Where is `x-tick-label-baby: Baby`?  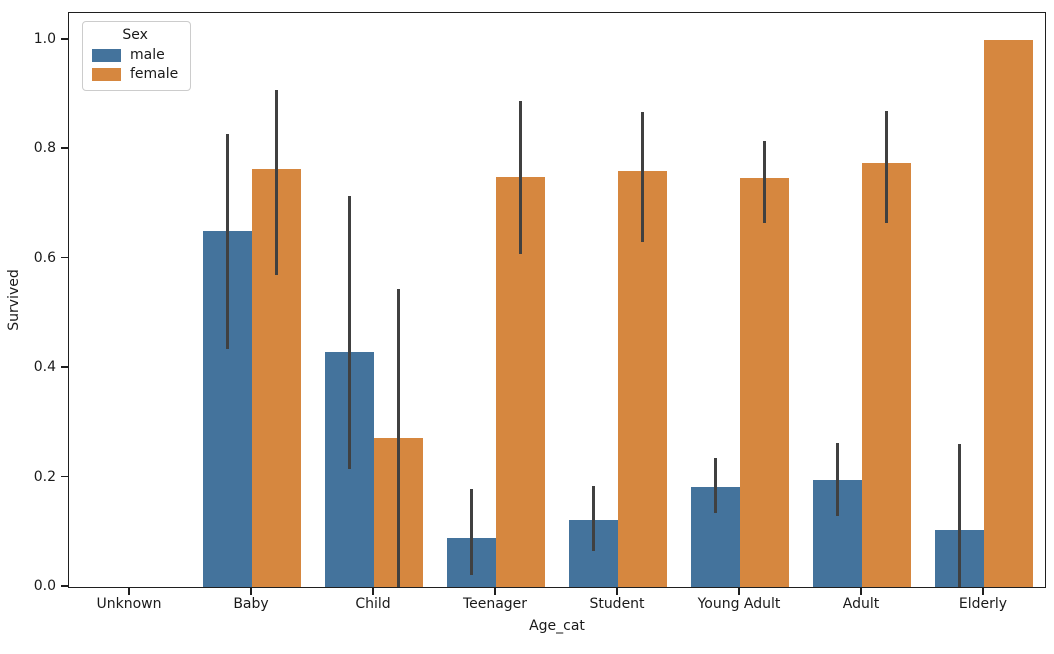
x-tick-label-baby: Baby is located at coordinates (251, 604).